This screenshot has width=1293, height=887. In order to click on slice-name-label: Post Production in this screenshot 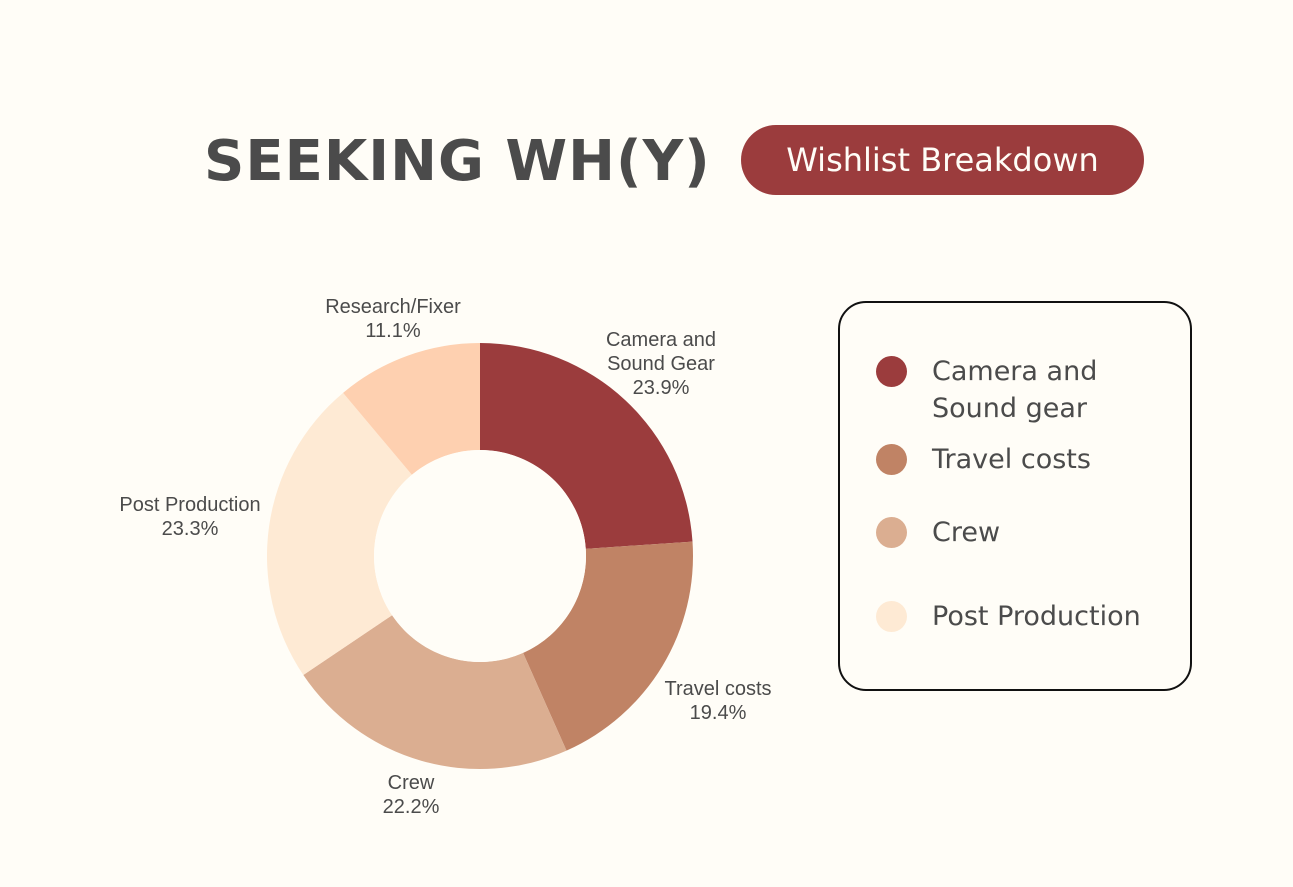, I will do `click(189, 505)`.